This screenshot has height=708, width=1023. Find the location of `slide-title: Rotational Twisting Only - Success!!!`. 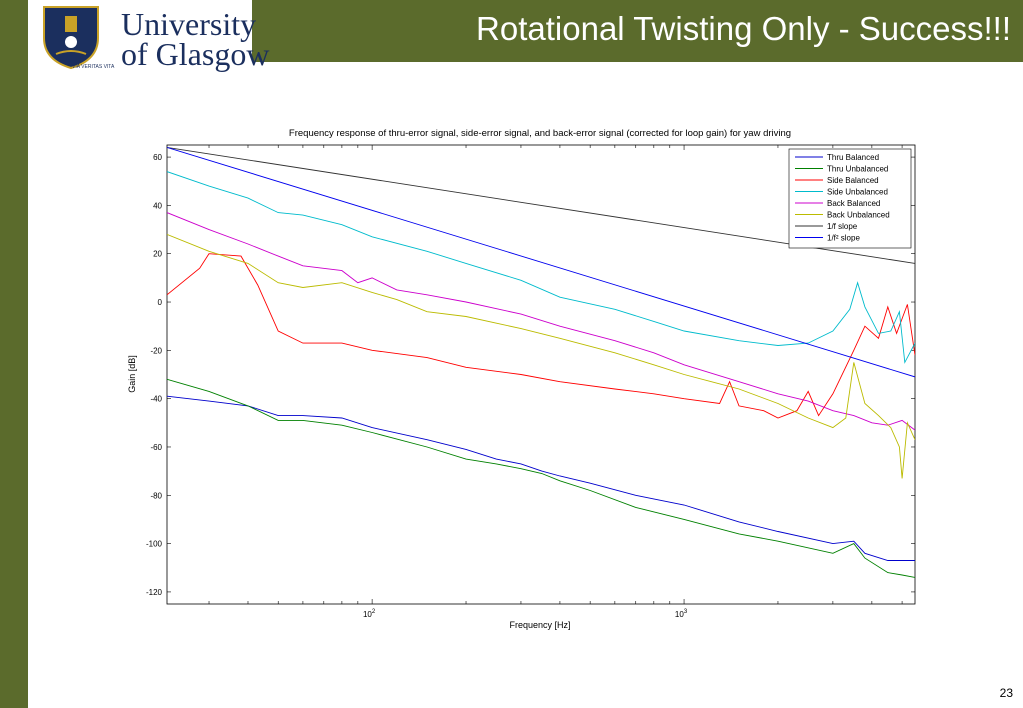

slide-title: Rotational Twisting Only - Success!!! is located at coordinates (743, 28).